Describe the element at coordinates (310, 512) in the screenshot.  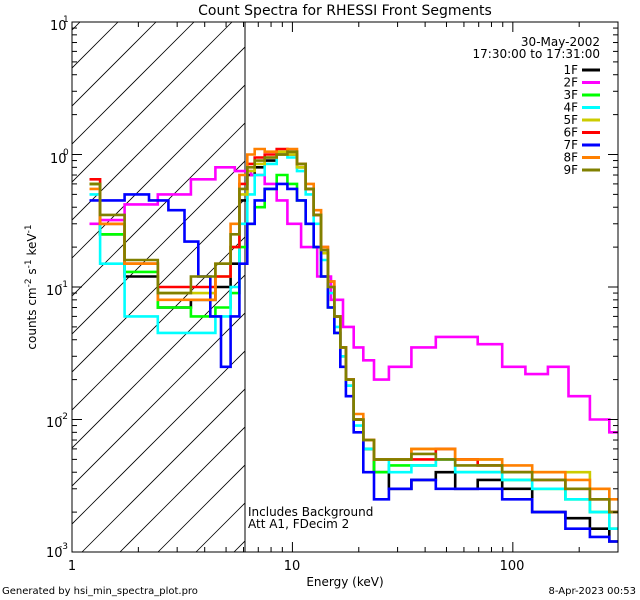
I see `background-note: Includes Background` at that location.